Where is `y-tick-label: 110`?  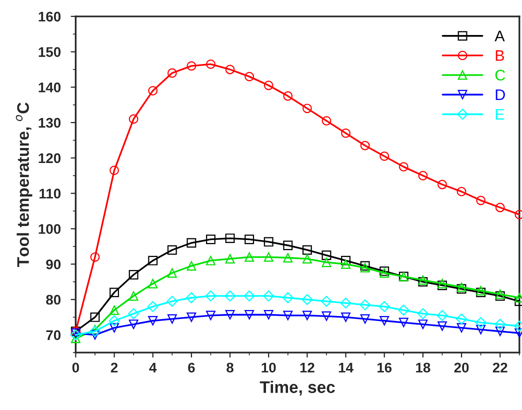
y-tick-label: 110 is located at coordinates (50, 193).